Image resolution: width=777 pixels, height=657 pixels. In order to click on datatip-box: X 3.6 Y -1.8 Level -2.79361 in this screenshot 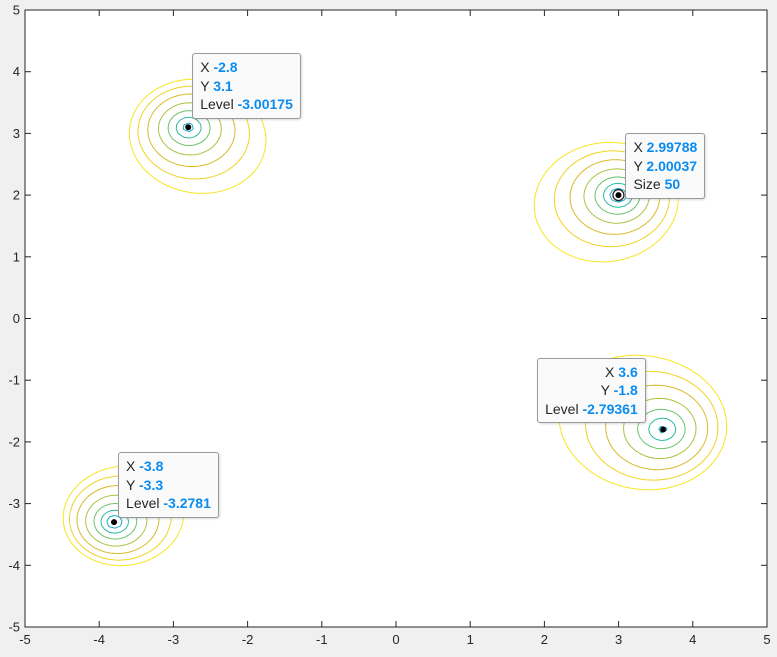, I will do `click(591, 390)`.